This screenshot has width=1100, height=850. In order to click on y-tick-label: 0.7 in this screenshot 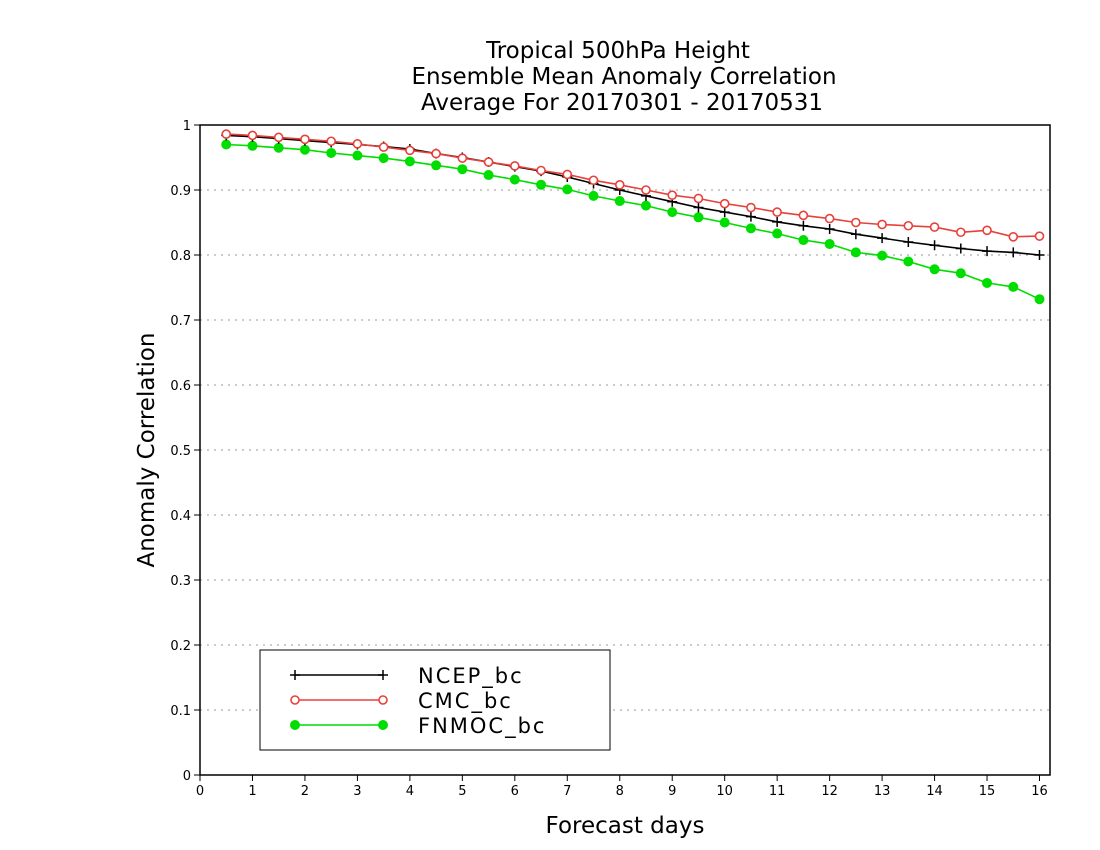, I will do `click(180, 321)`.